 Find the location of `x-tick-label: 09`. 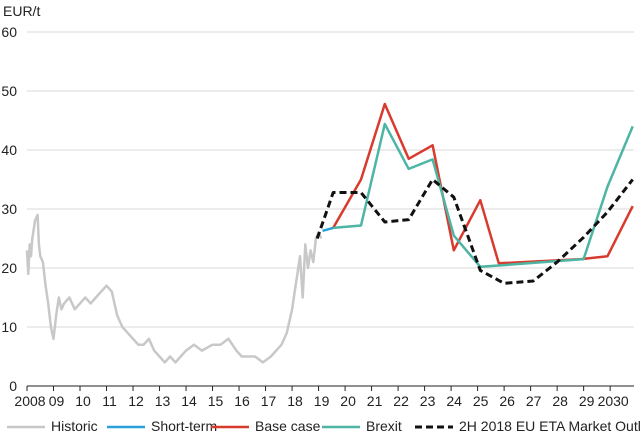

x-tick-label: 09 is located at coordinates (57, 401).